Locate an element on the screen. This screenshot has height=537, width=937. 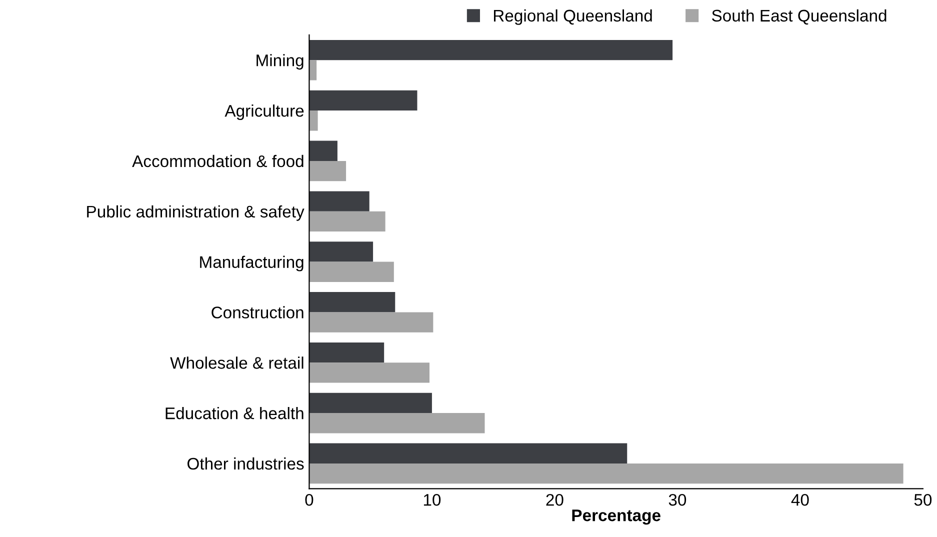
x-tick-label: 0 is located at coordinates (309, 500).